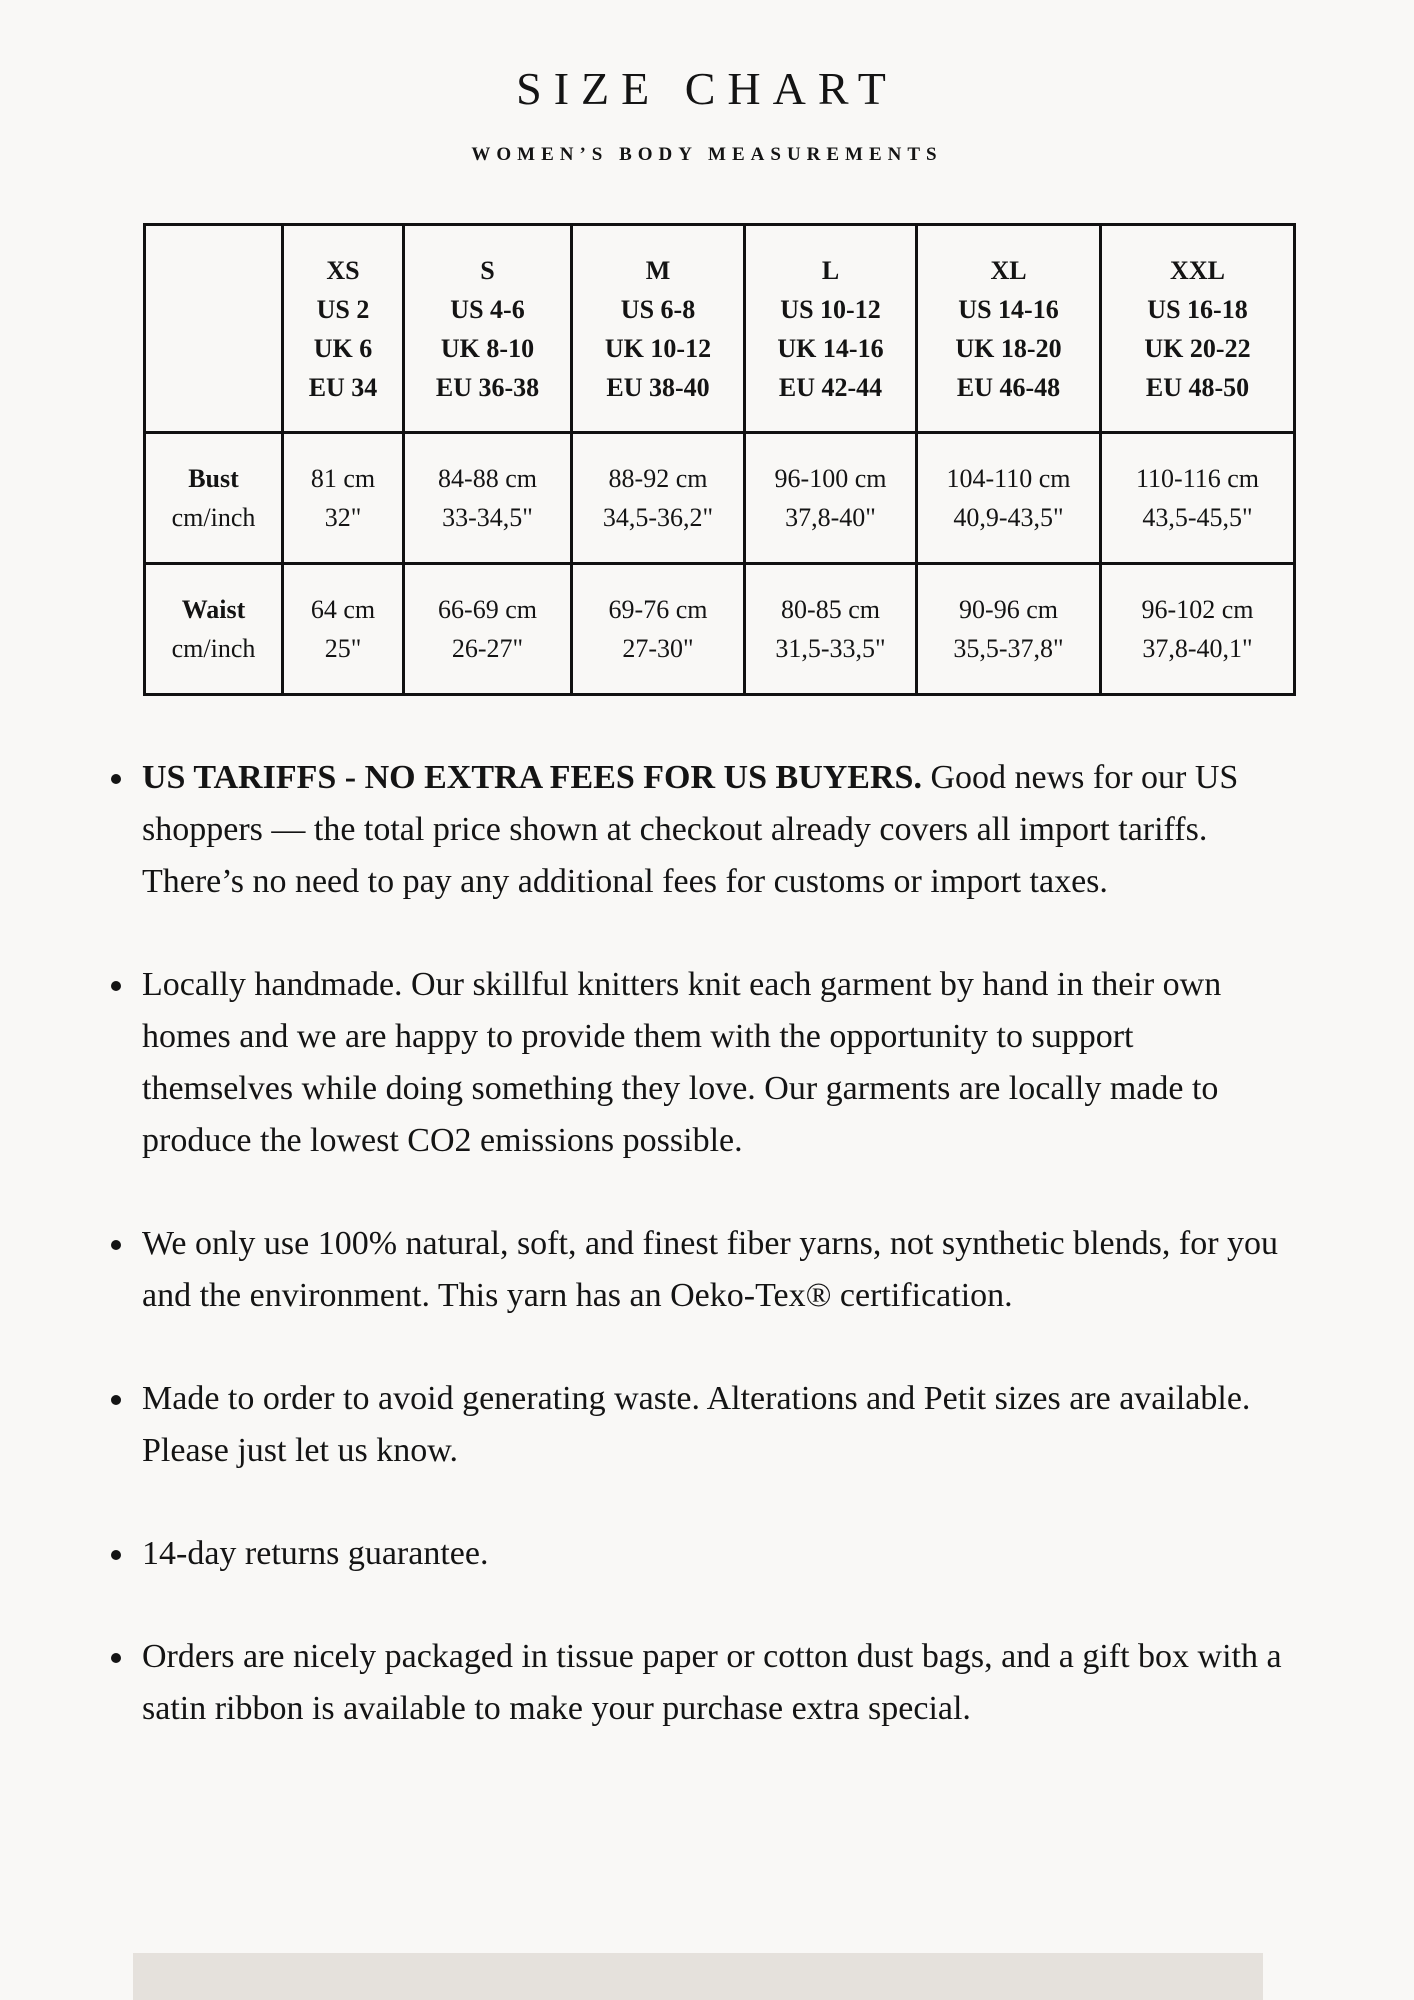 The width and height of the screenshot is (1414, 2000). Describe the element at coordinates (830, 517) in the screenshot. I see `bust-inch: 37,8-40"` at that location.